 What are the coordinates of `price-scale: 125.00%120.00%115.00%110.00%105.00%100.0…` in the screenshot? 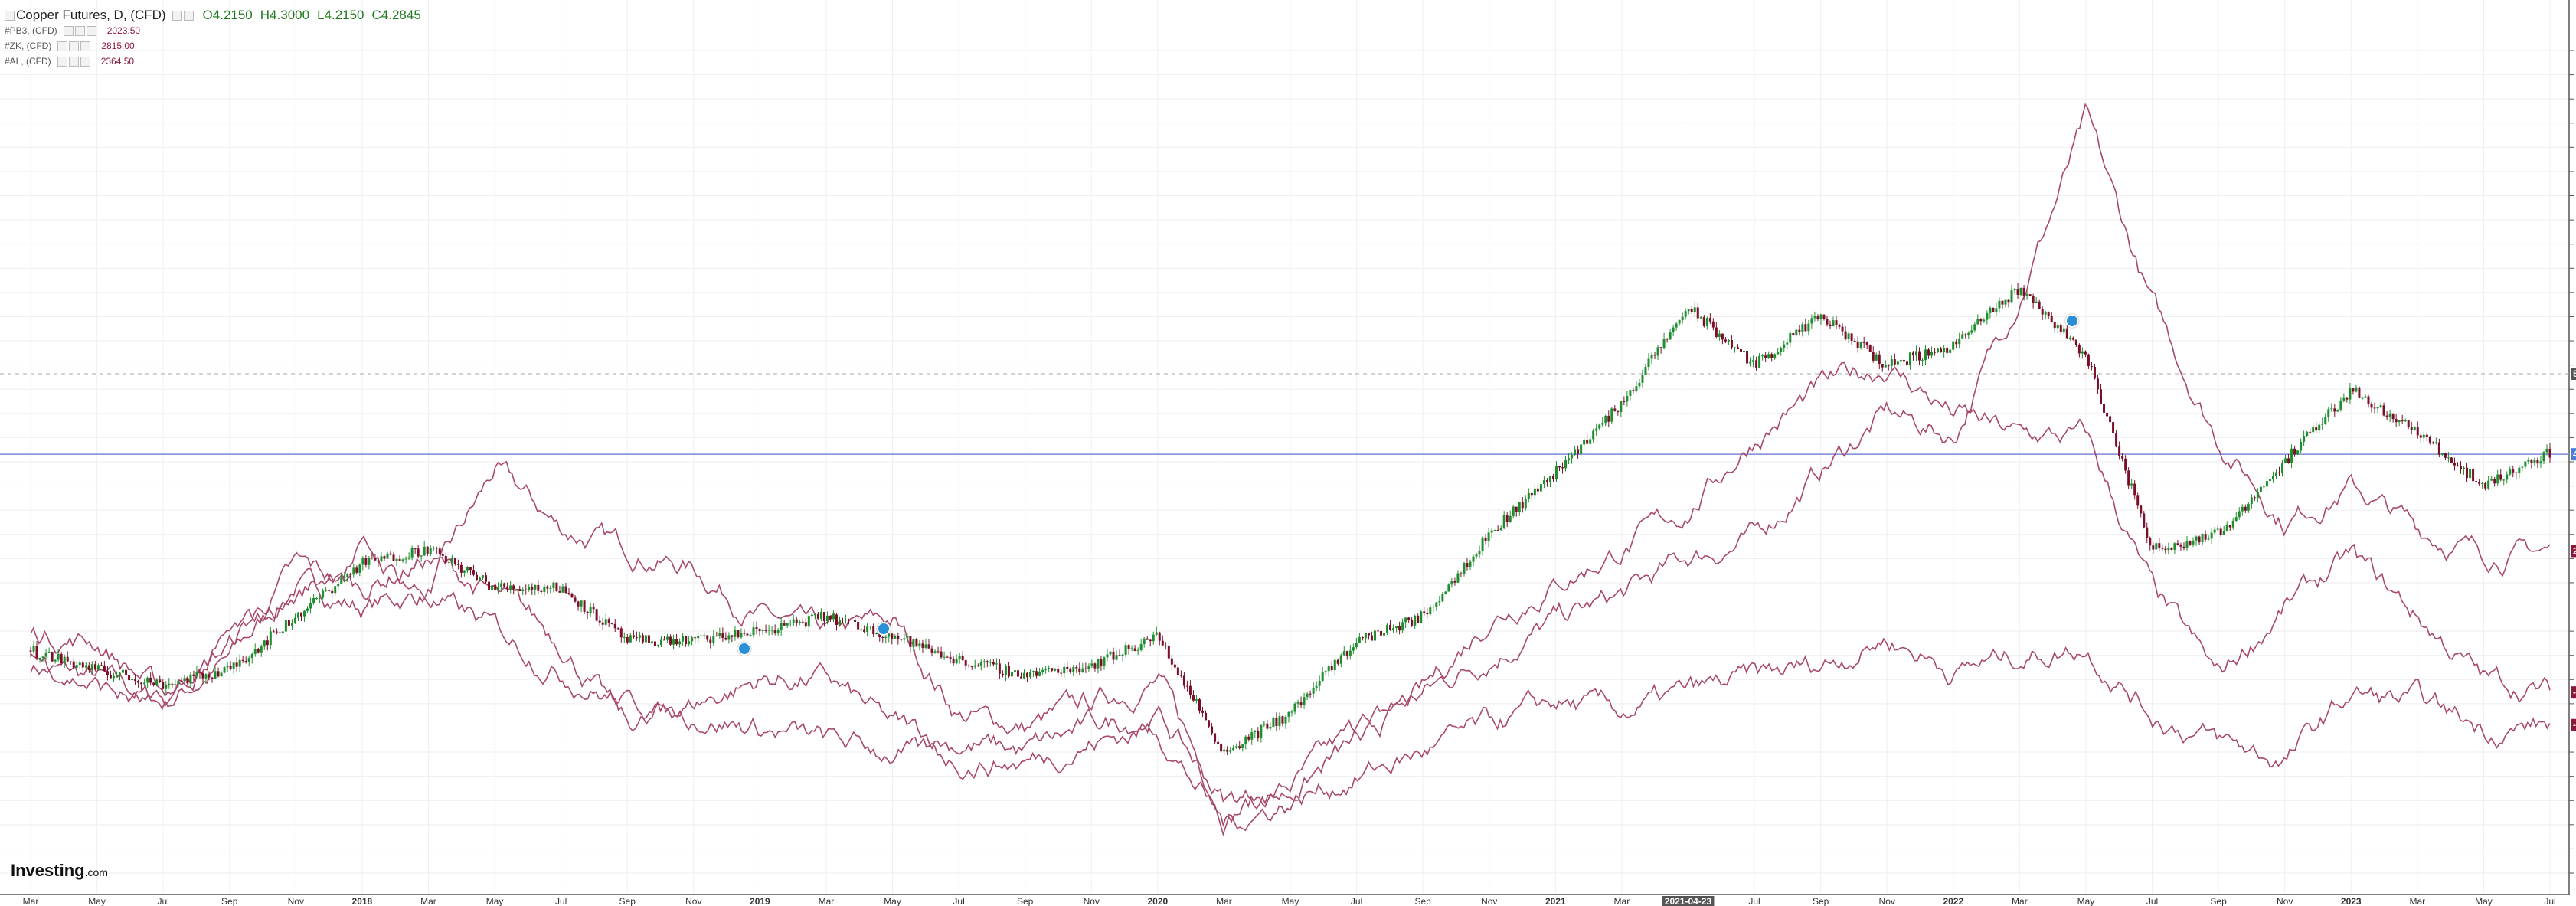 It's located at (2572, 461).